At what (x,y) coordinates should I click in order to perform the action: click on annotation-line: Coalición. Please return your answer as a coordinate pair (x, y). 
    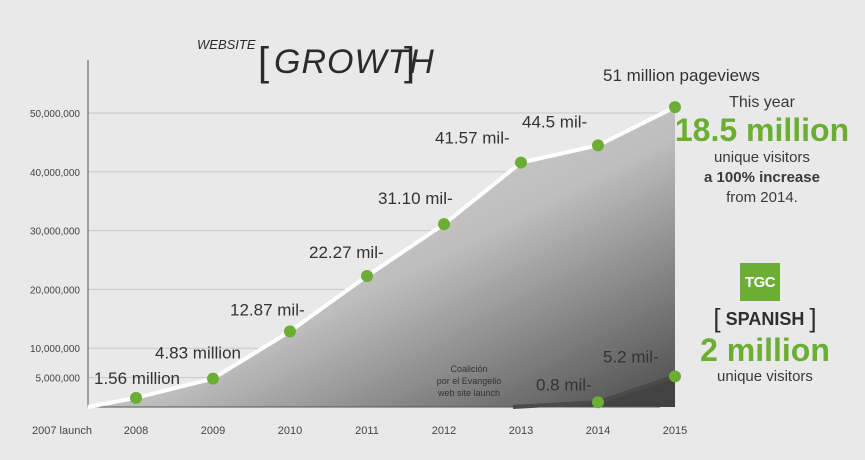
    Looking at the image, I should click on (468, 369).